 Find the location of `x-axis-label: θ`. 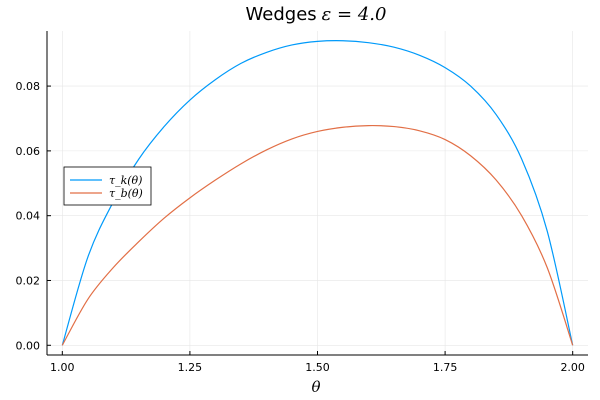

x-axis-label: θ is located at coordinates (315, 387).